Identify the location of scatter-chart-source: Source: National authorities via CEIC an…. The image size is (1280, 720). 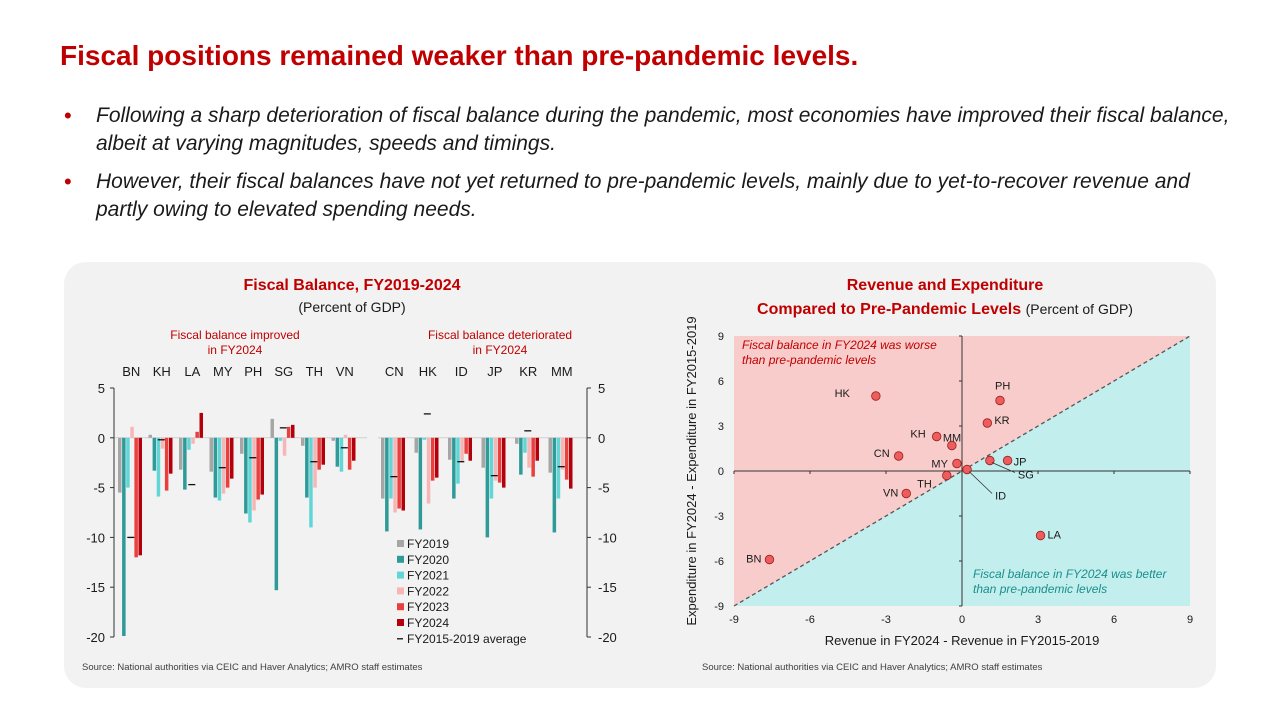
(872, 667).